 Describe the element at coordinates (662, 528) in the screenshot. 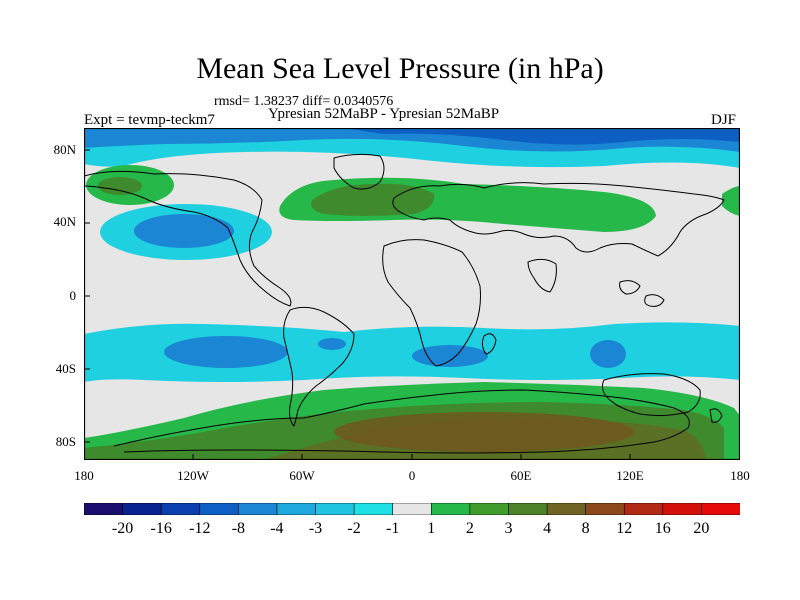

I see `colorbar-level-label: 16` at that location.